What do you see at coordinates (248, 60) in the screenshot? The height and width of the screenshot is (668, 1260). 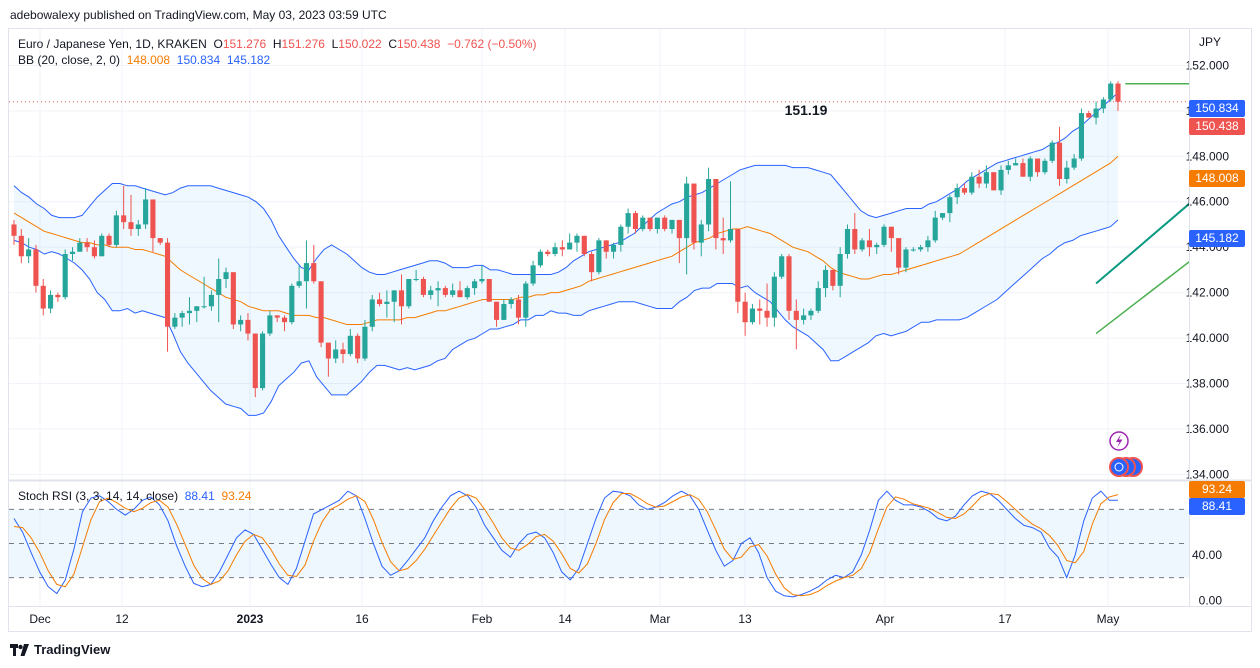 I see `bb-lower-value: 145.182` at bounding box center [248, 60].